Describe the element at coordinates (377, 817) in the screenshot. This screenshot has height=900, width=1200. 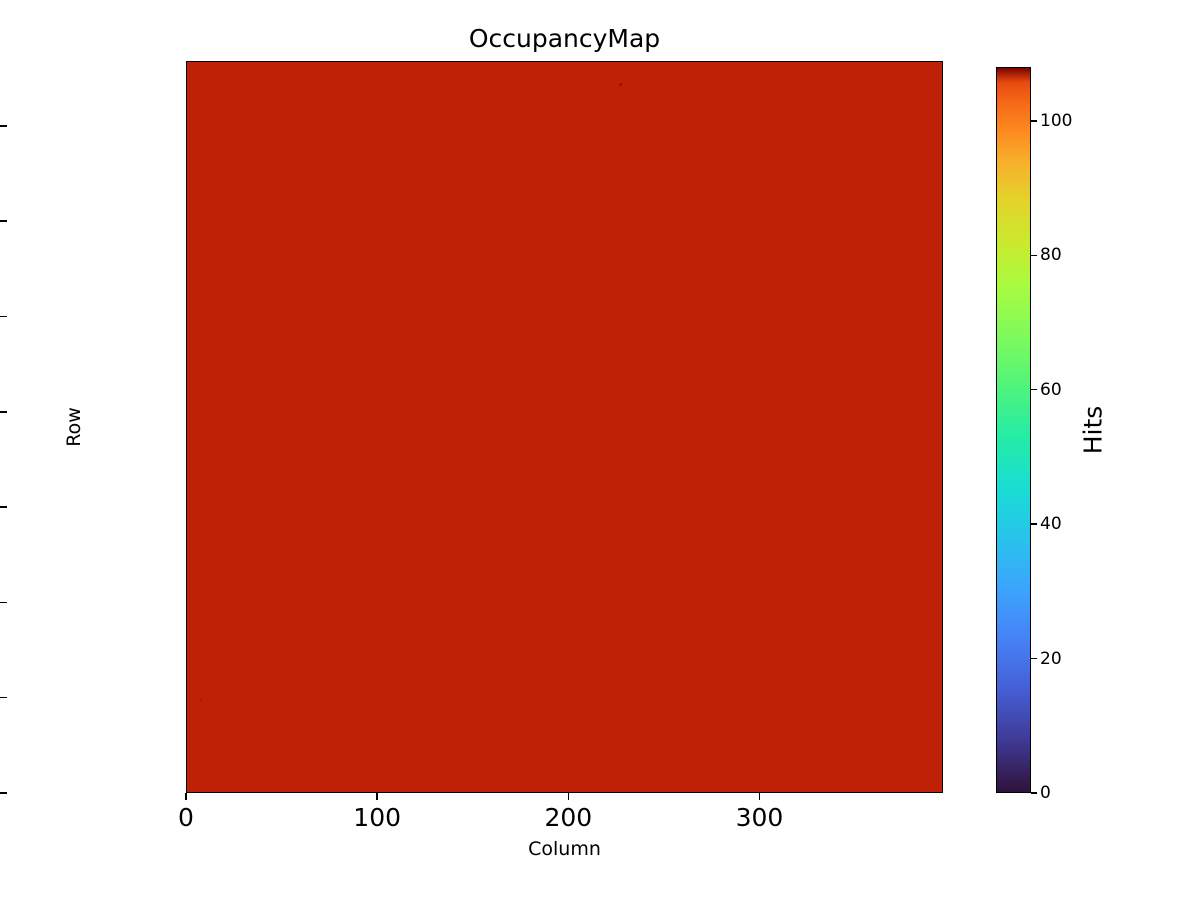
I see `x-tick-label: 100` at that location.